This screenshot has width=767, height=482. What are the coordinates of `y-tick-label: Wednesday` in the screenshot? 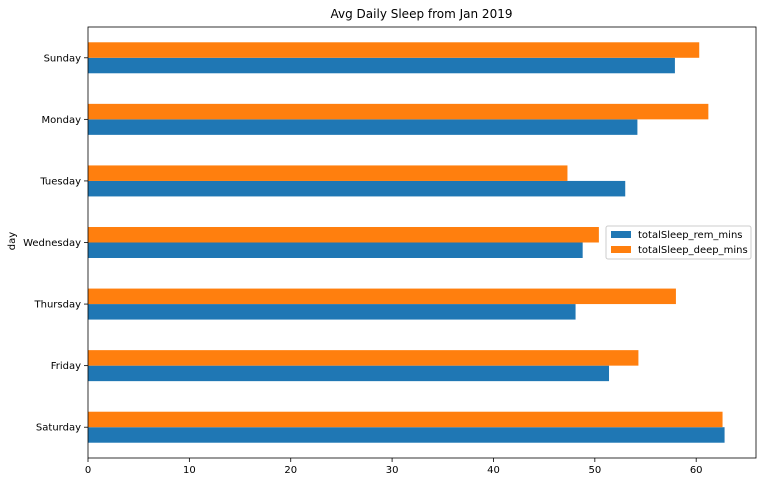 It's located at (52, 243).